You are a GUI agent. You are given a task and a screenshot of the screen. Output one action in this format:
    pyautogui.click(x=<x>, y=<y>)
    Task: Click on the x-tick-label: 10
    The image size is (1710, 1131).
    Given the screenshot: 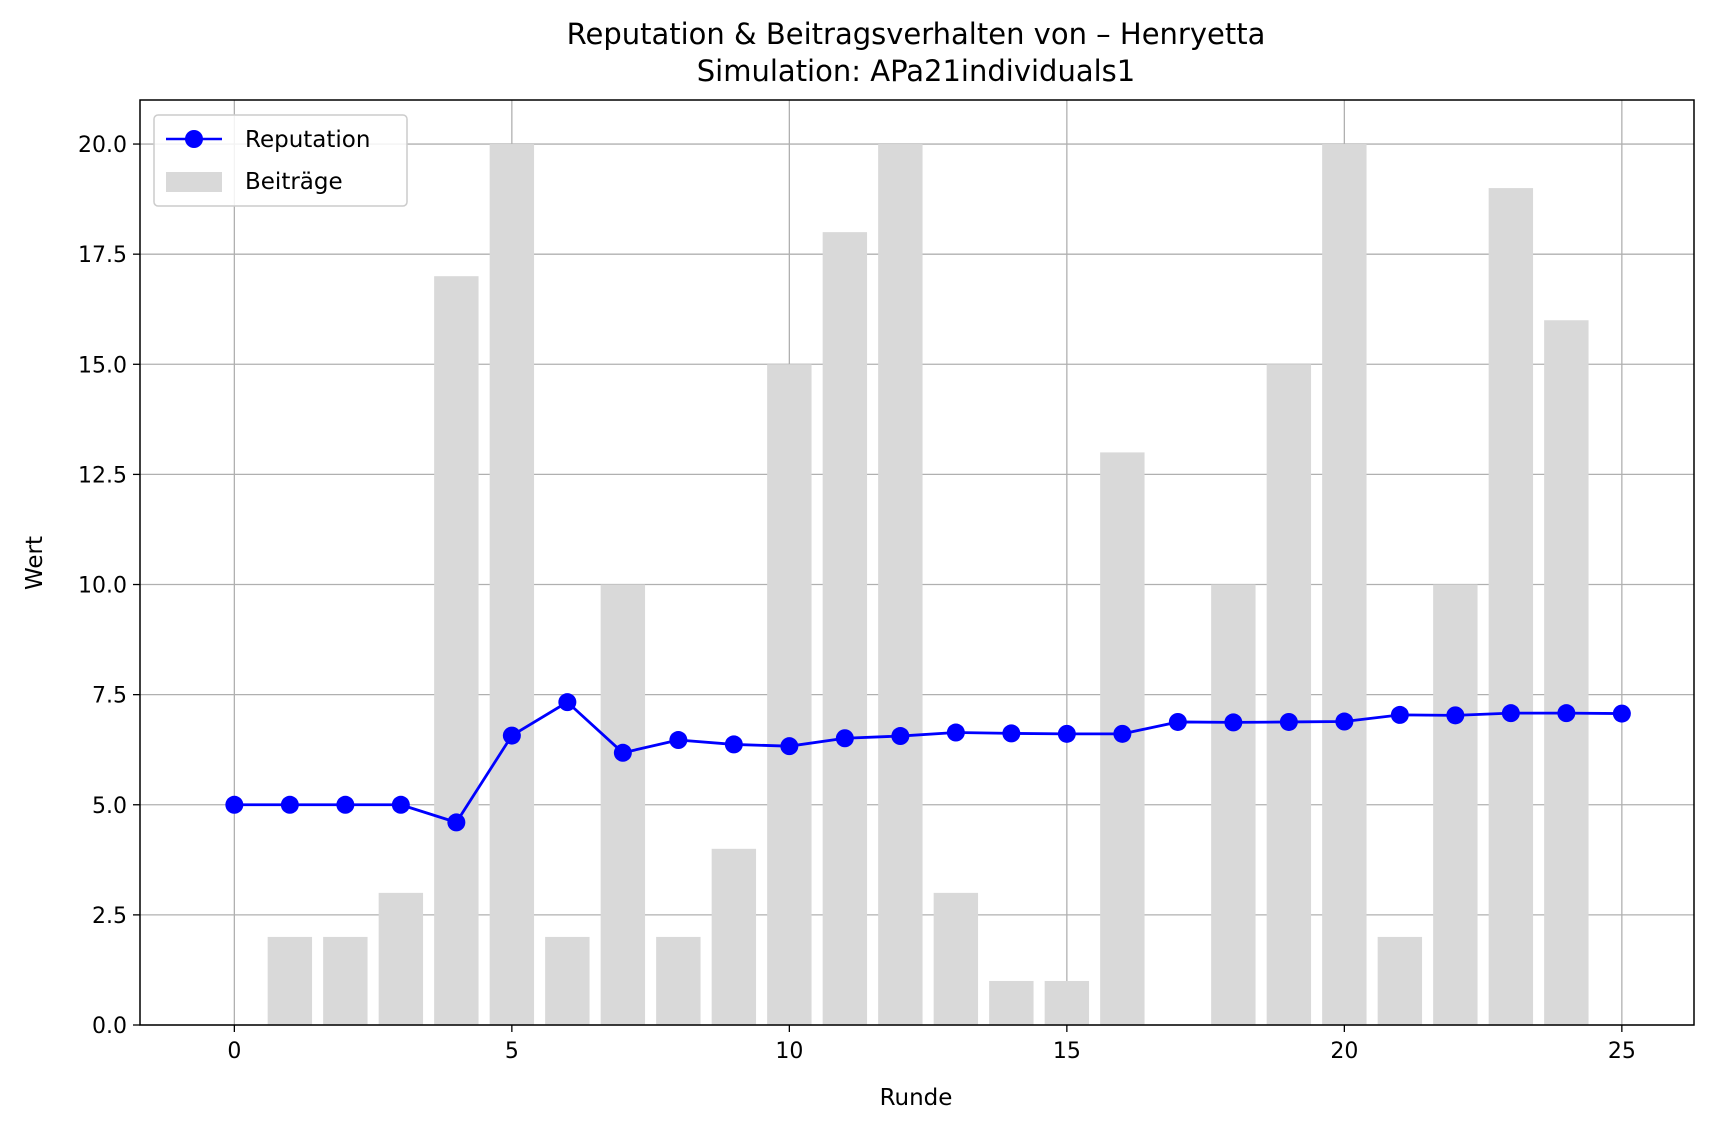 What is the action you would take?
    pyautogui.click(x=789, y=1051)
    